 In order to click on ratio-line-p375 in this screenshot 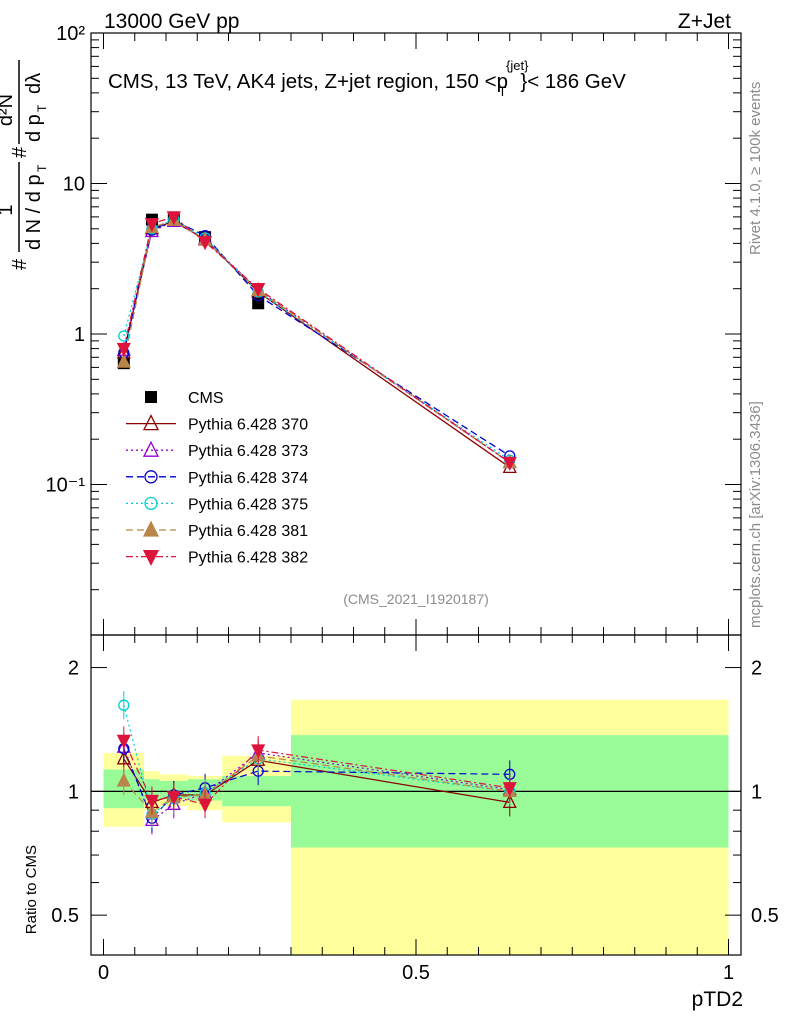, I will do `click(316, 760)`.